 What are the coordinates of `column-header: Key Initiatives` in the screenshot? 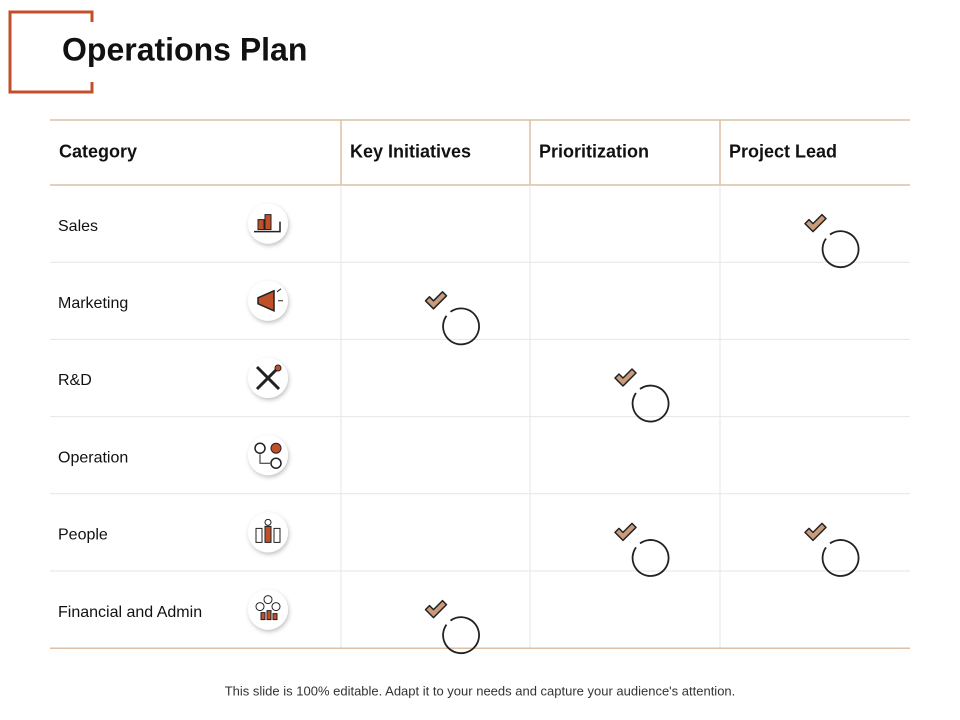 It's located at (410, 151).